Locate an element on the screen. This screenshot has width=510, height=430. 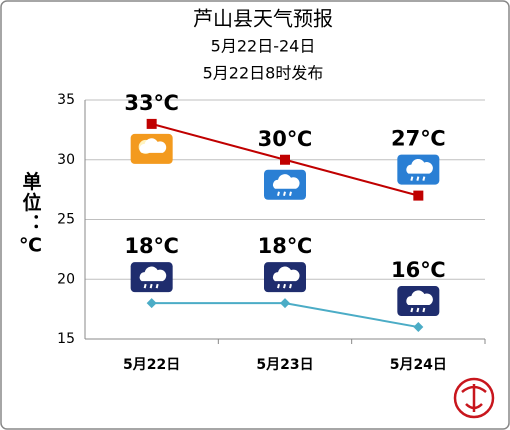
data-label: 33℃ is located at coordinates (151, 103).